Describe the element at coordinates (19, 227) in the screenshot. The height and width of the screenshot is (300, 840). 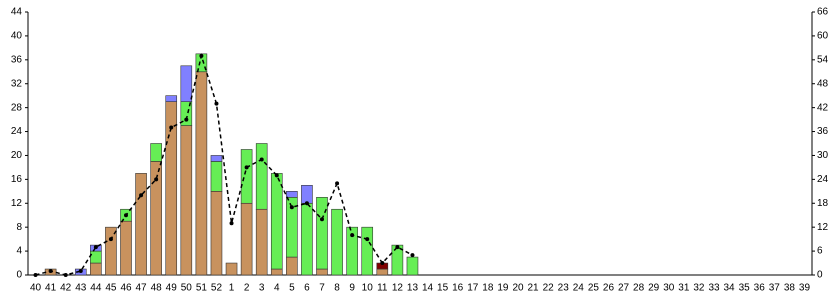
I see `y-tick-label: 8` at that location.